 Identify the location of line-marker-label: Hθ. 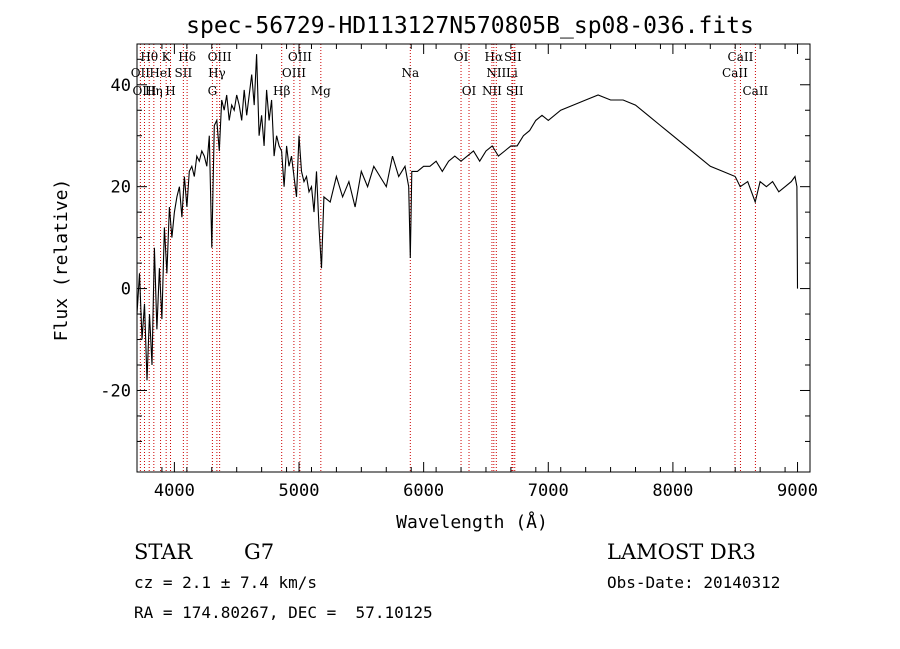
(149, 57).